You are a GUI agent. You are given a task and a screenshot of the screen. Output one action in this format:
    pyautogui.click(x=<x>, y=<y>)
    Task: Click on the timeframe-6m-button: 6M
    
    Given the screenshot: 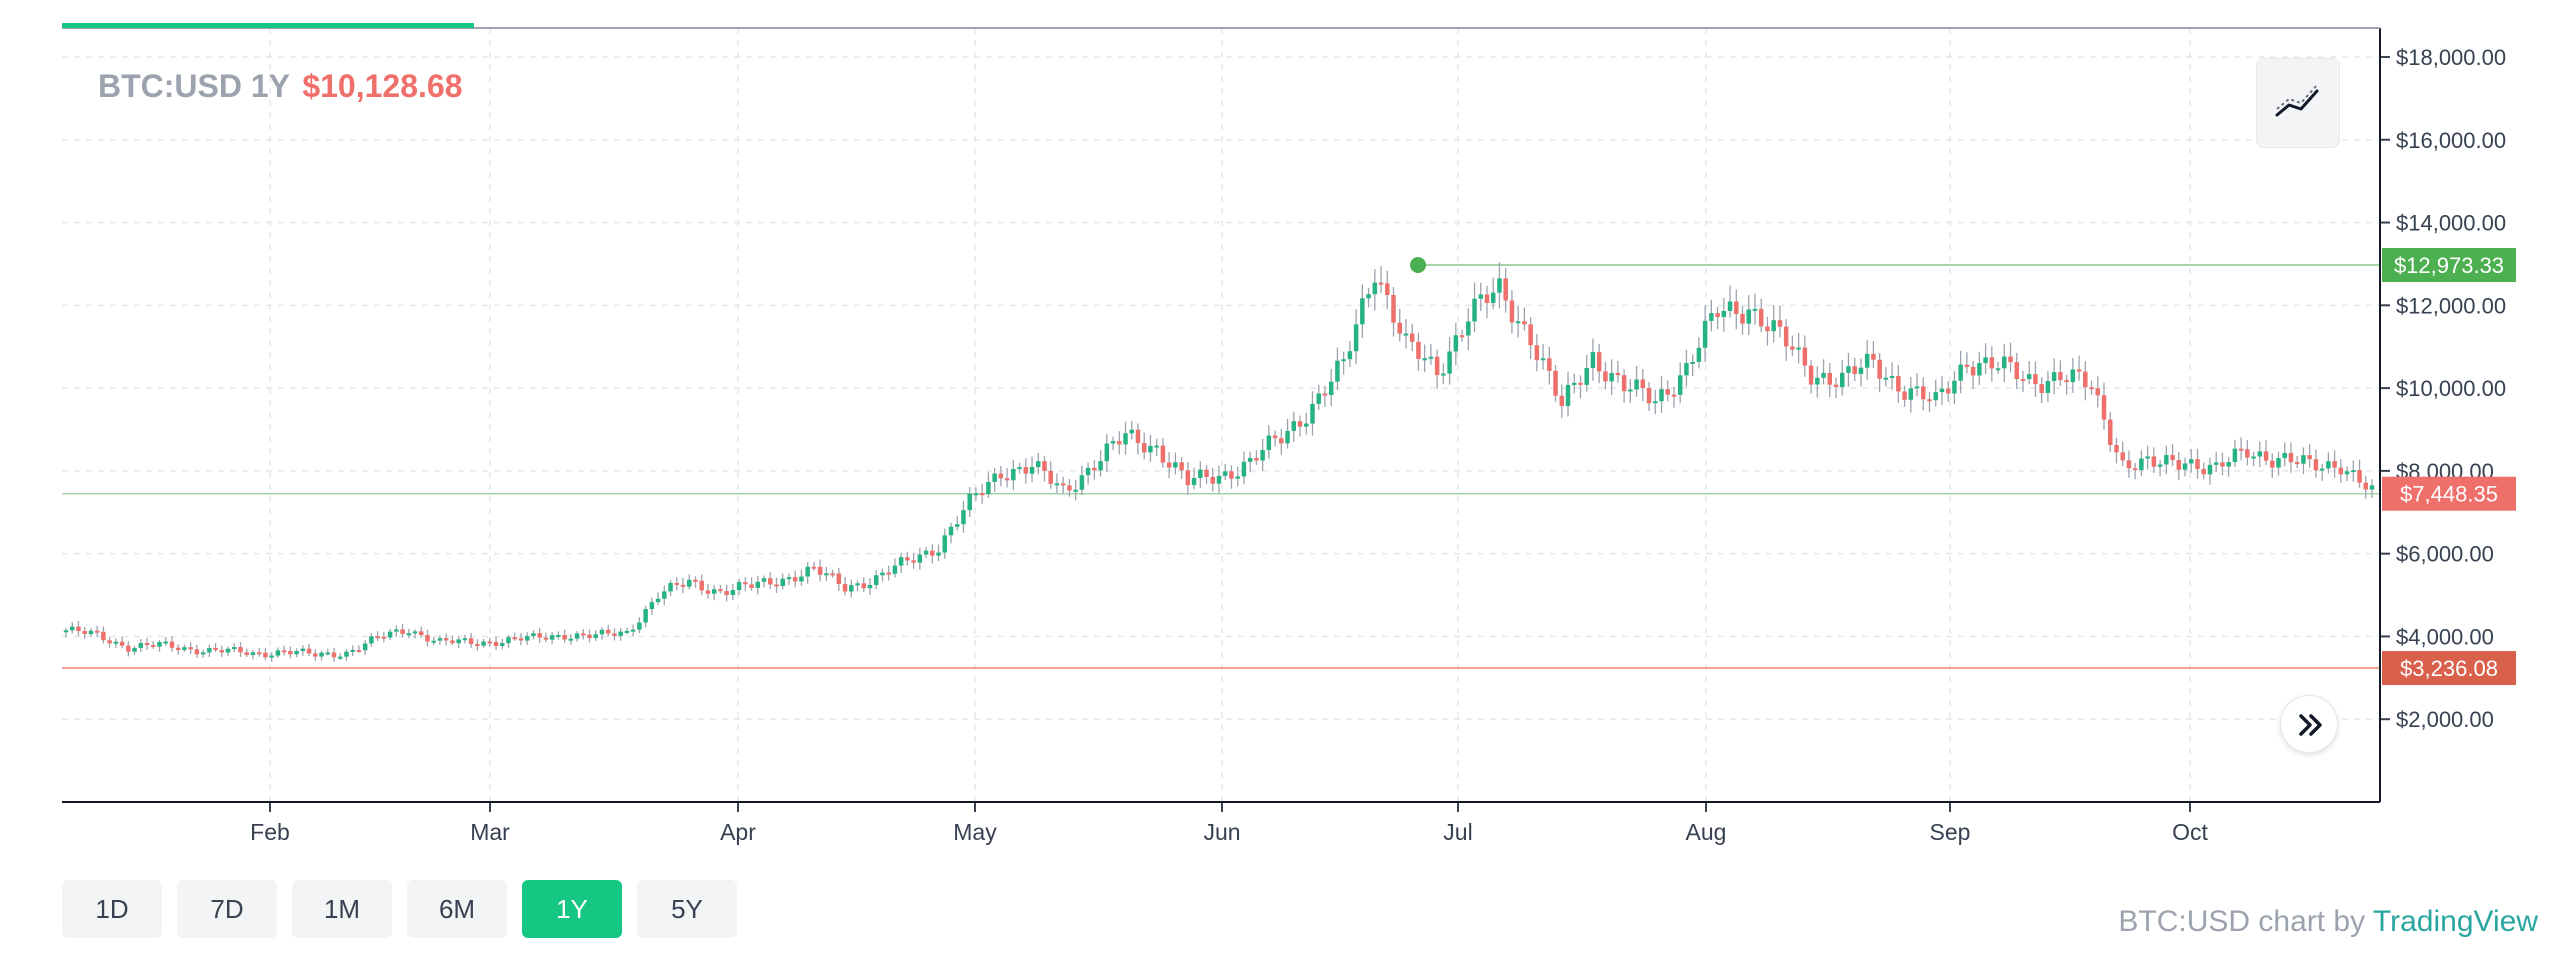 What is the action you would take?
    pyautogui.click(x=457, y=909)
    